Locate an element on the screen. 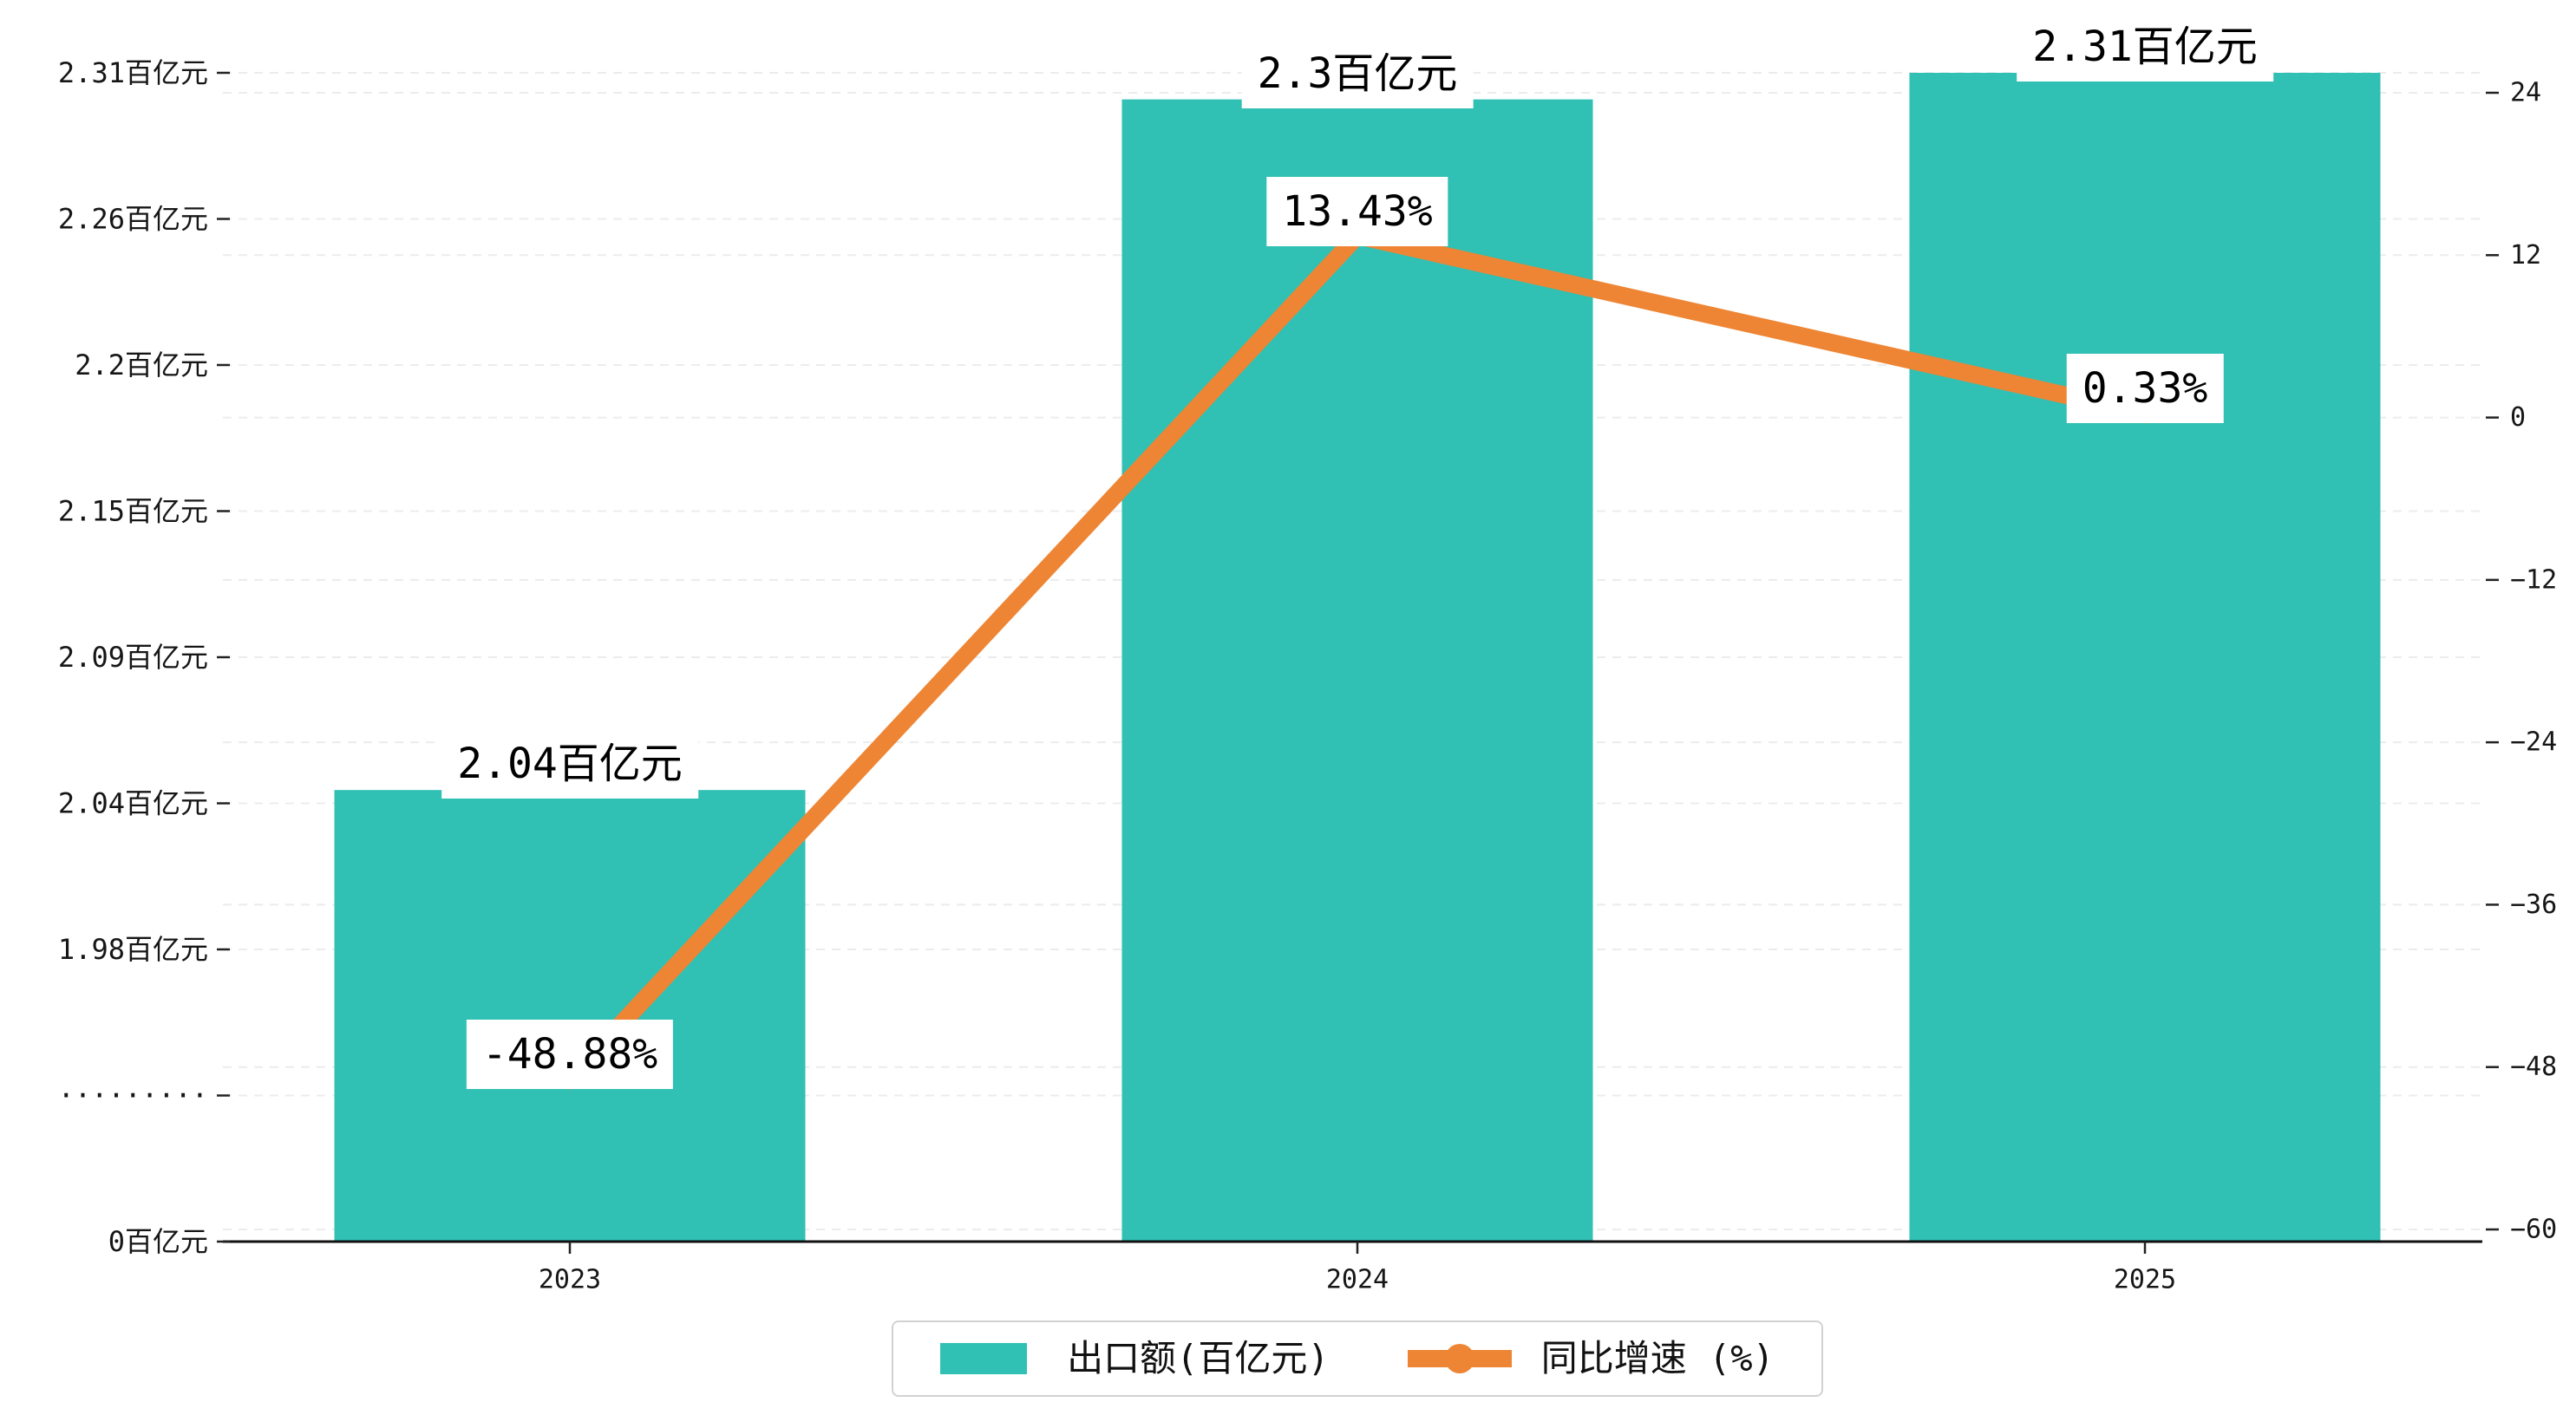  y-left-tick-label: 2.2百亿元 is located at coordinates (141, 365).